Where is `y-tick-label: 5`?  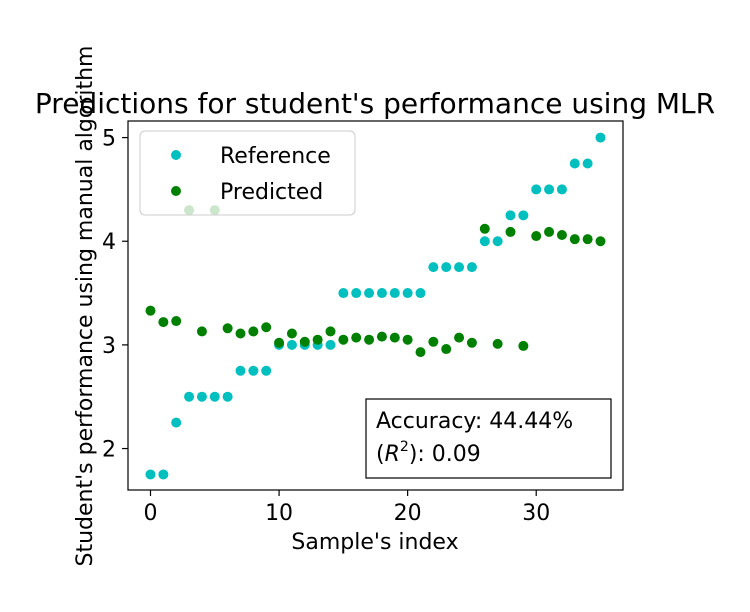 y-tick-label: 5 is located at coordinates (109, 139).